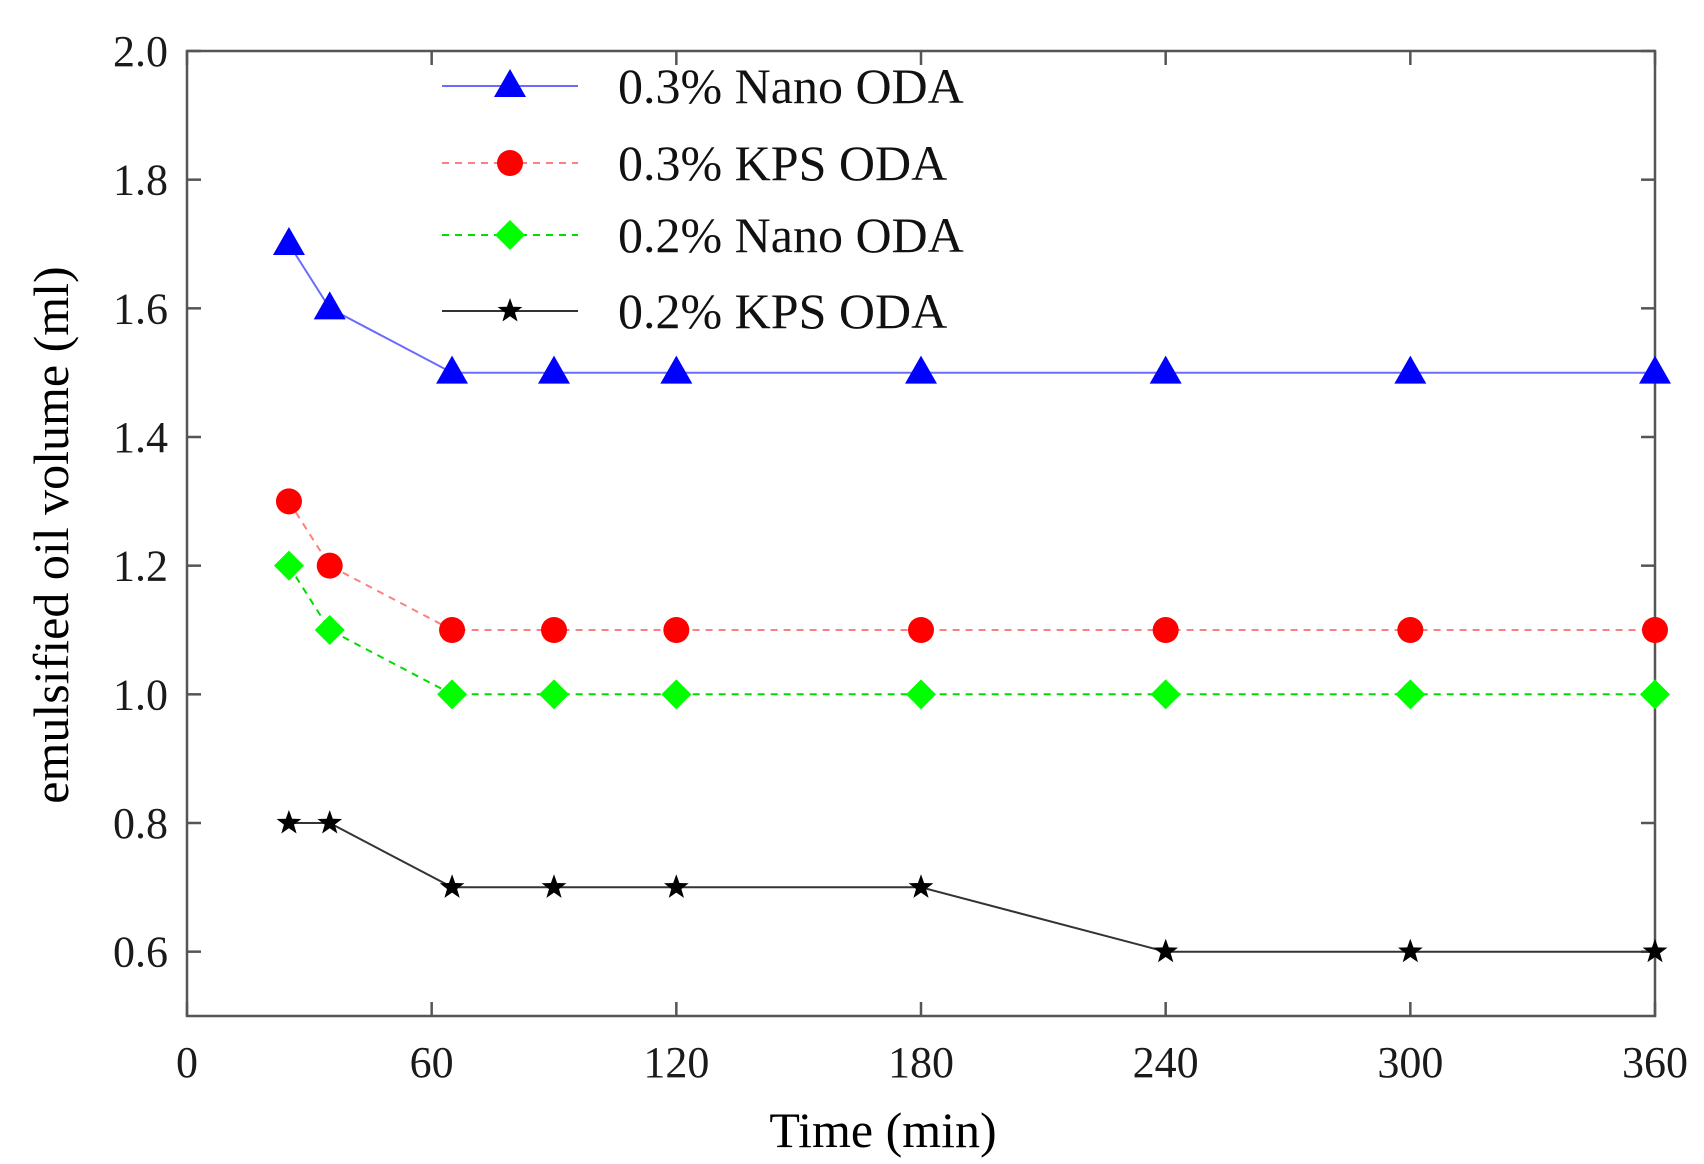 This screenshot has width=1704, height=1164. What do you see at coordinates (791, 235) in the screenshot?
I see `legend-label: 0.2% Nano ODA` at bounding box center [791, 235].